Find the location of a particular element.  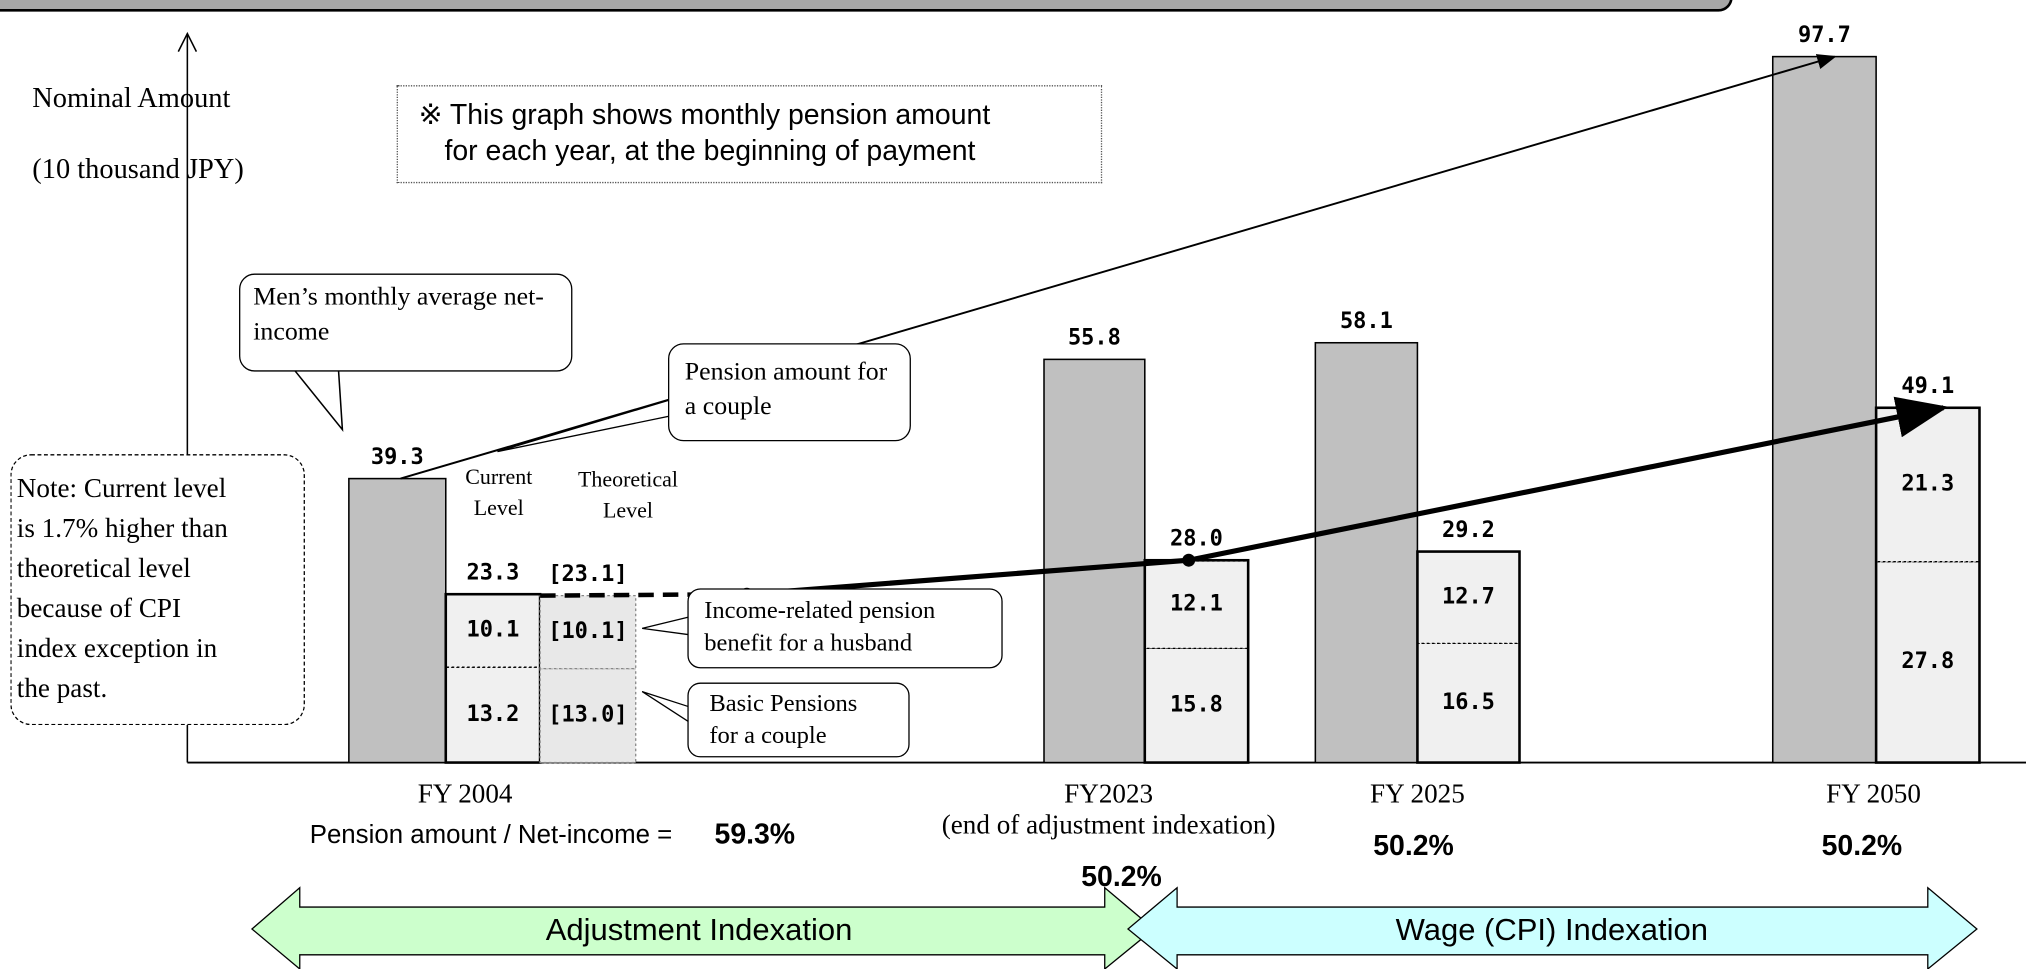

callout: Basic Pensions for a couple is located at coordinates (798, 720).